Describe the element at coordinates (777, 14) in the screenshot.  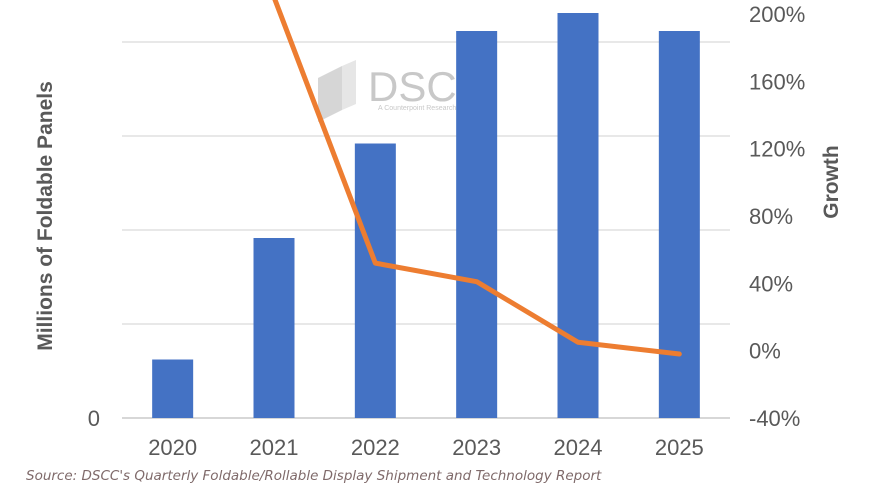
I see `y2-tick-label: 200%` at that location.